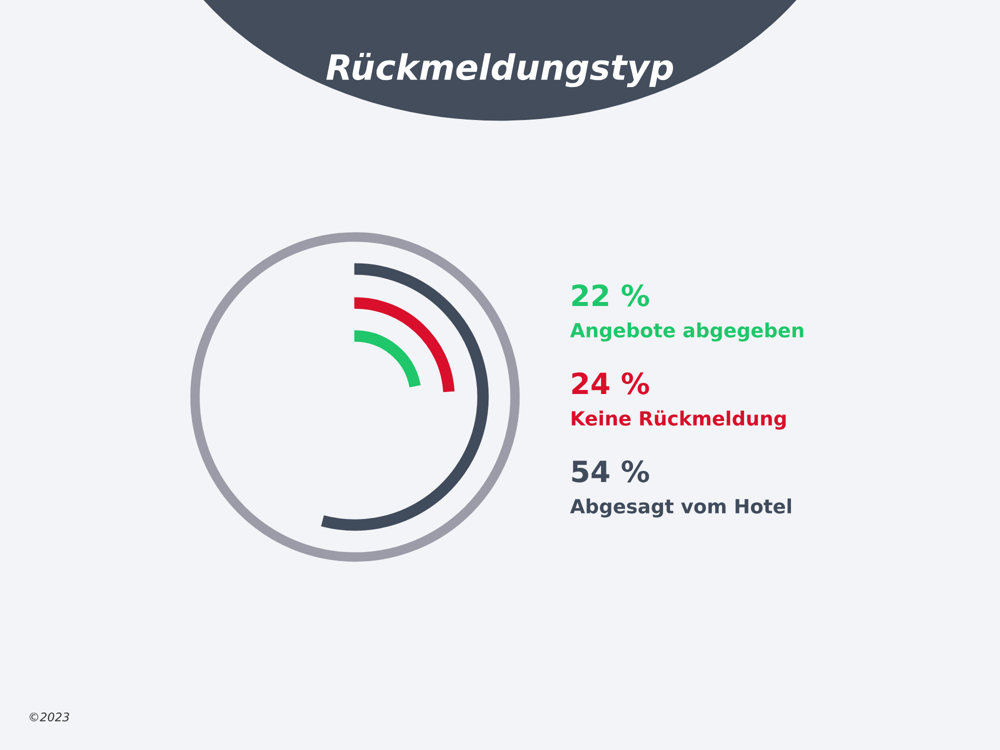  I want to click on text: Rückmeldungstyp, so click(500, 70).